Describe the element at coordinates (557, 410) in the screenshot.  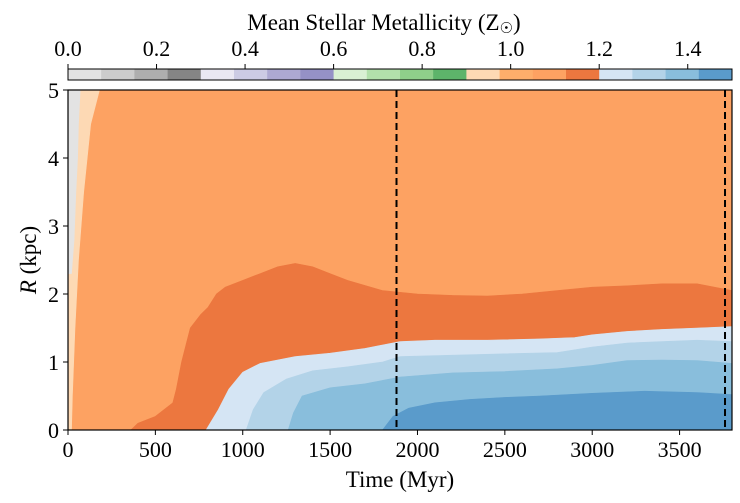
I see `contour-region-1.425-1.5` at that location.